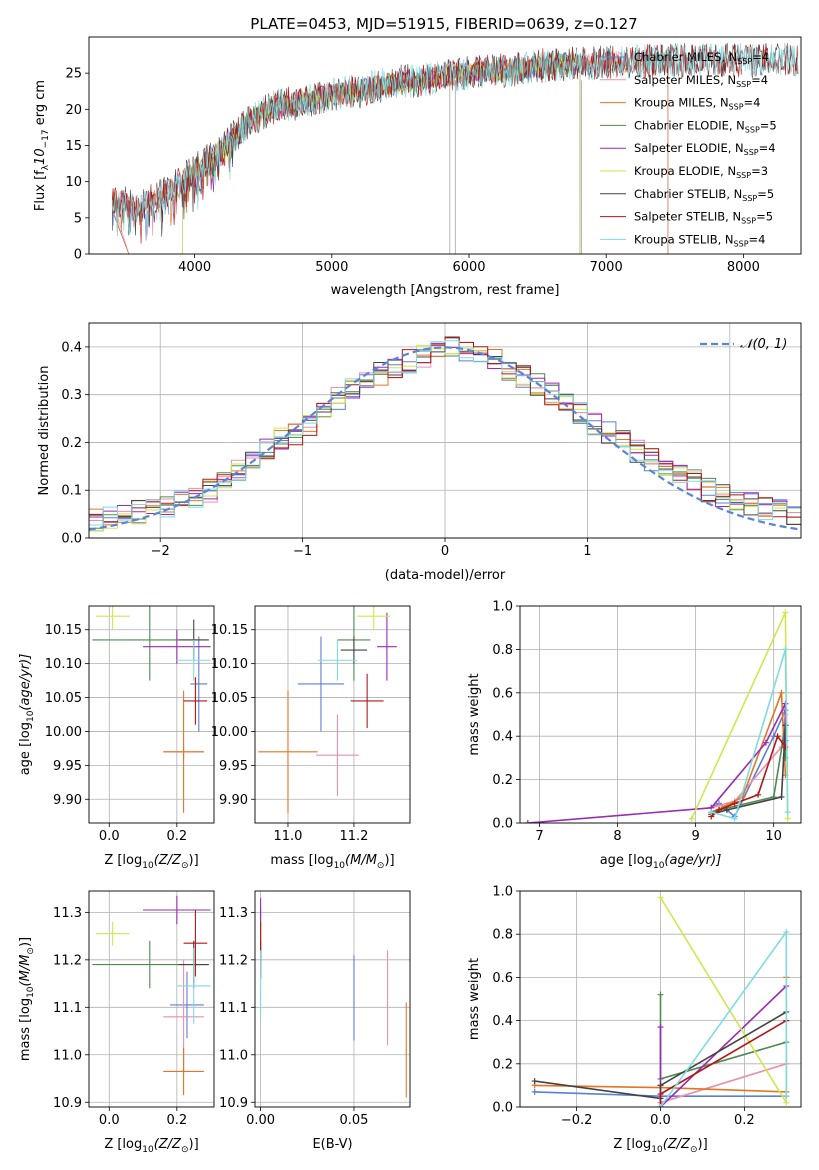 This screenshot has height=1170, width=819. Describe the element at coordinates (233, 1103) in the screenshot. I see `mass-vs-EBV-ytick-label: 10.9` at that location.